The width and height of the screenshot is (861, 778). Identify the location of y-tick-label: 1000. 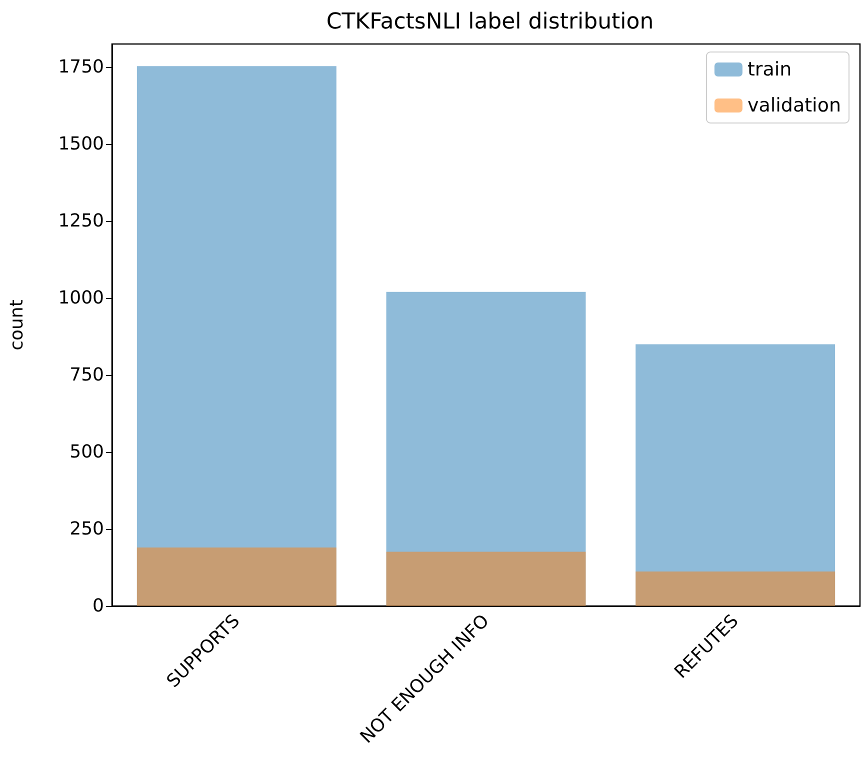
(81, 298).